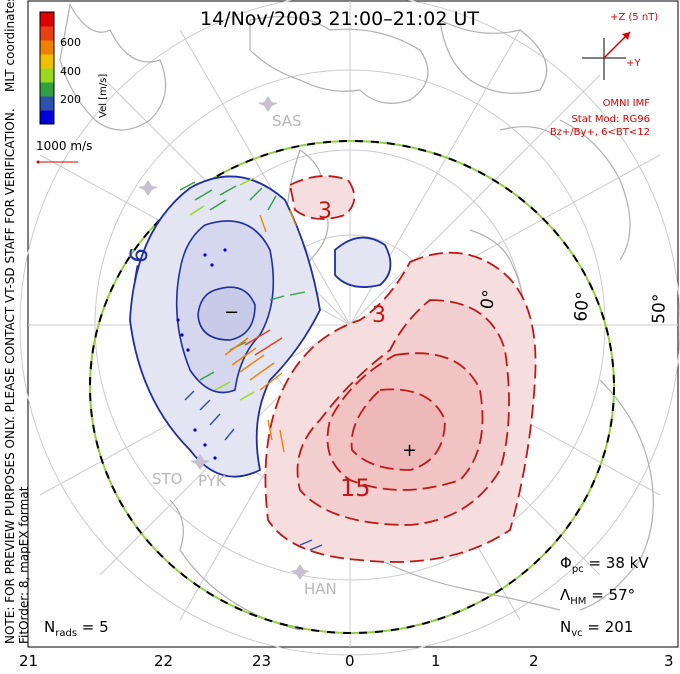 The image size is (680, 674). What do you see at coordinates (340, 19) in the screenshot?
I see `map-title: 14/Nov/2003 21:00–21:02 UT` at bounding box center [340, 19].